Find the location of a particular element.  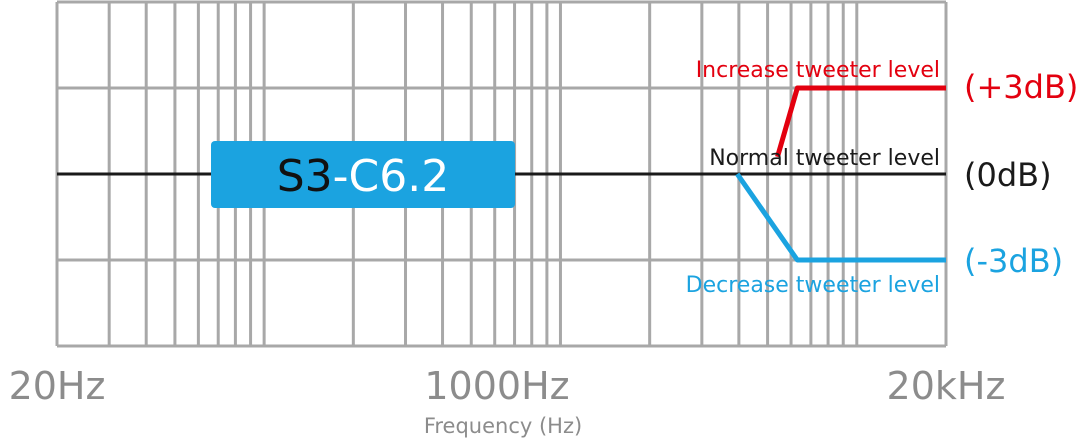

model-badge-background is located at coordinates (363, 174).